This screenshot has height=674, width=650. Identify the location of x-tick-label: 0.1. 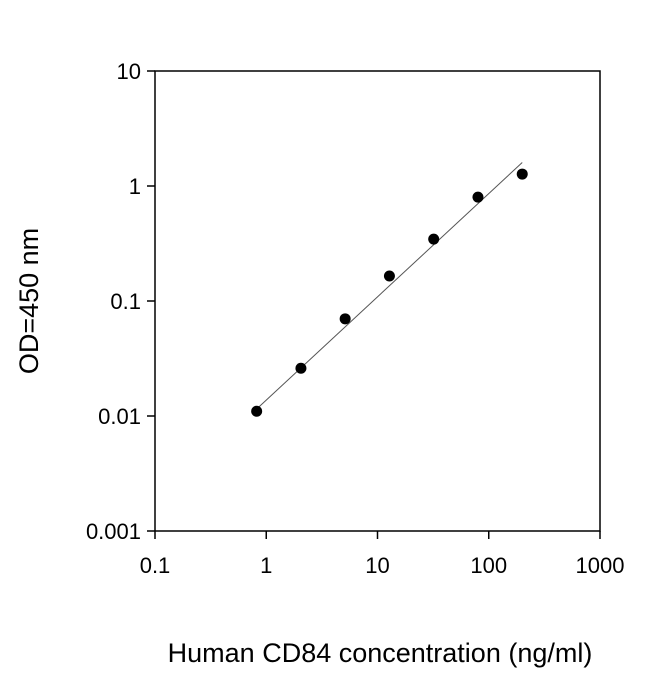
(155, 565).